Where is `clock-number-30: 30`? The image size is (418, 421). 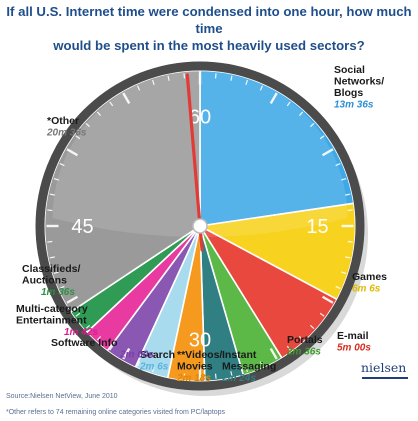
clock-number-30: 30 is located at coordinates (200, 341).